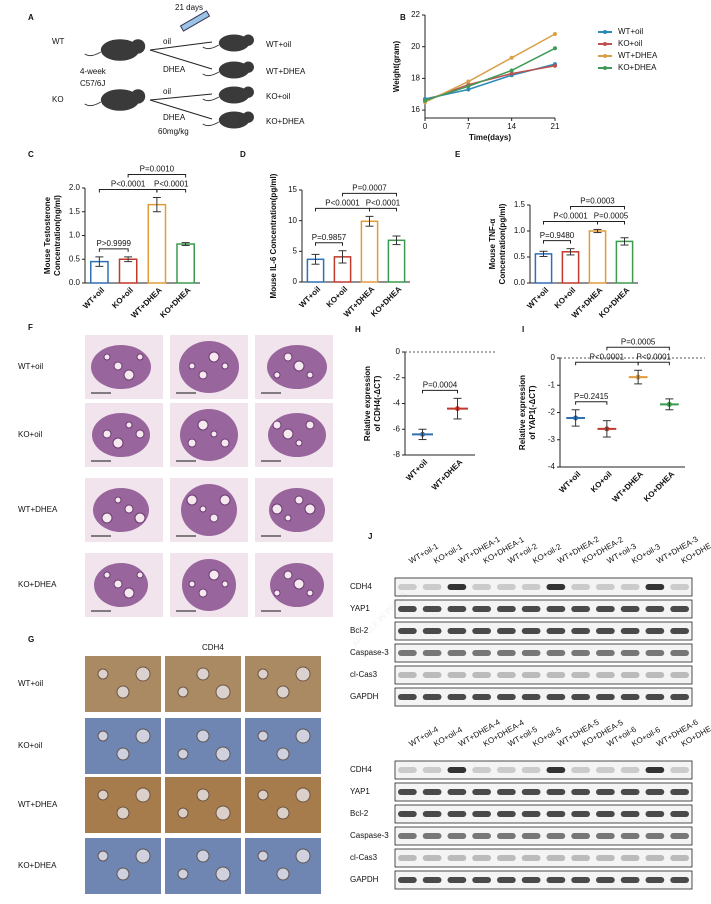  Describe the element at coordinates (511, 126) in the screenshot. I see `x-tick-label: 14` at that location.